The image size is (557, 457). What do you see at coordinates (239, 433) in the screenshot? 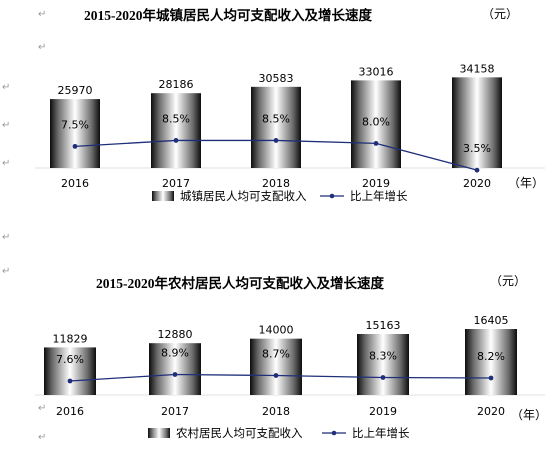
I see `legend-bar-label: 农村居民人均可支配收入` at bounding box center [239, 433].